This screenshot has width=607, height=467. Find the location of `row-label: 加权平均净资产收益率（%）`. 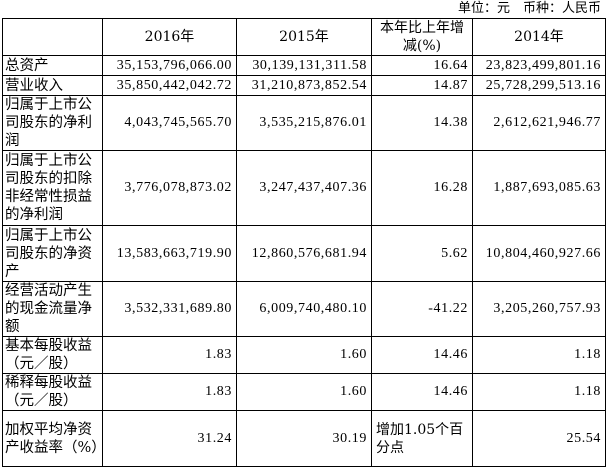

row-label: 加权平均净资产收益率（%） is located at coordinates (54, 438).